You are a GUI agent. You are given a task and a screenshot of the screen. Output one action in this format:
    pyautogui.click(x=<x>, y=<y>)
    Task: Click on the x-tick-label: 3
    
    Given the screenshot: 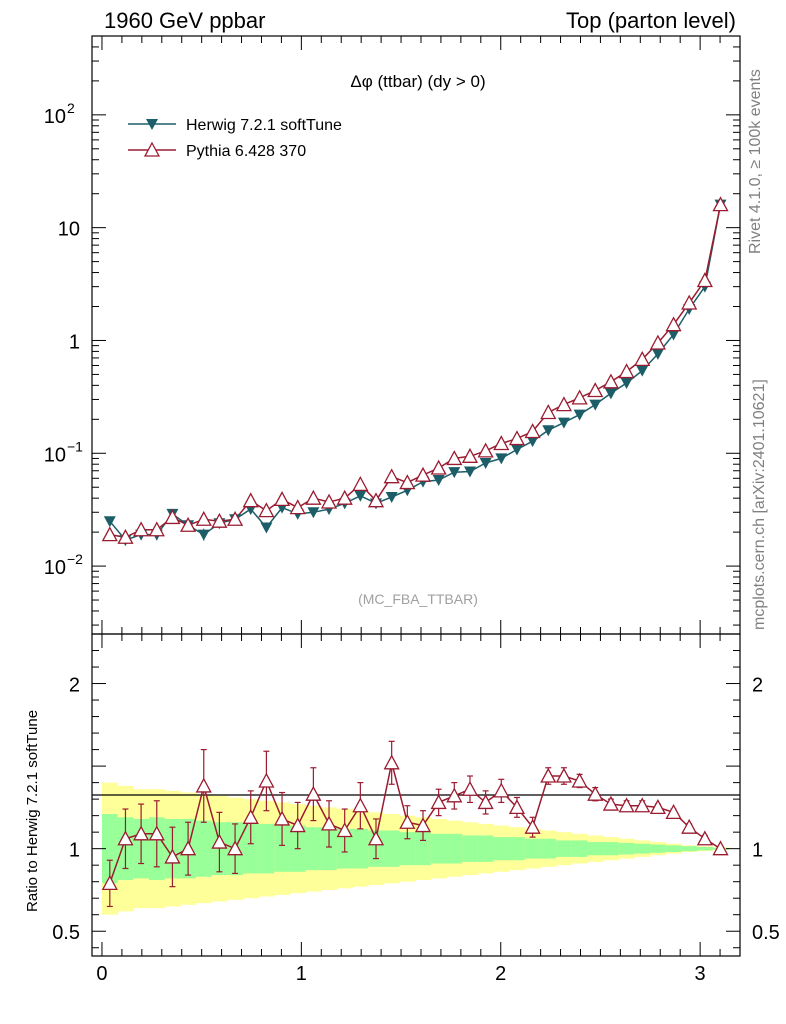 What is the action you would take?
    pyautogui.click(x=700, y=974)
    